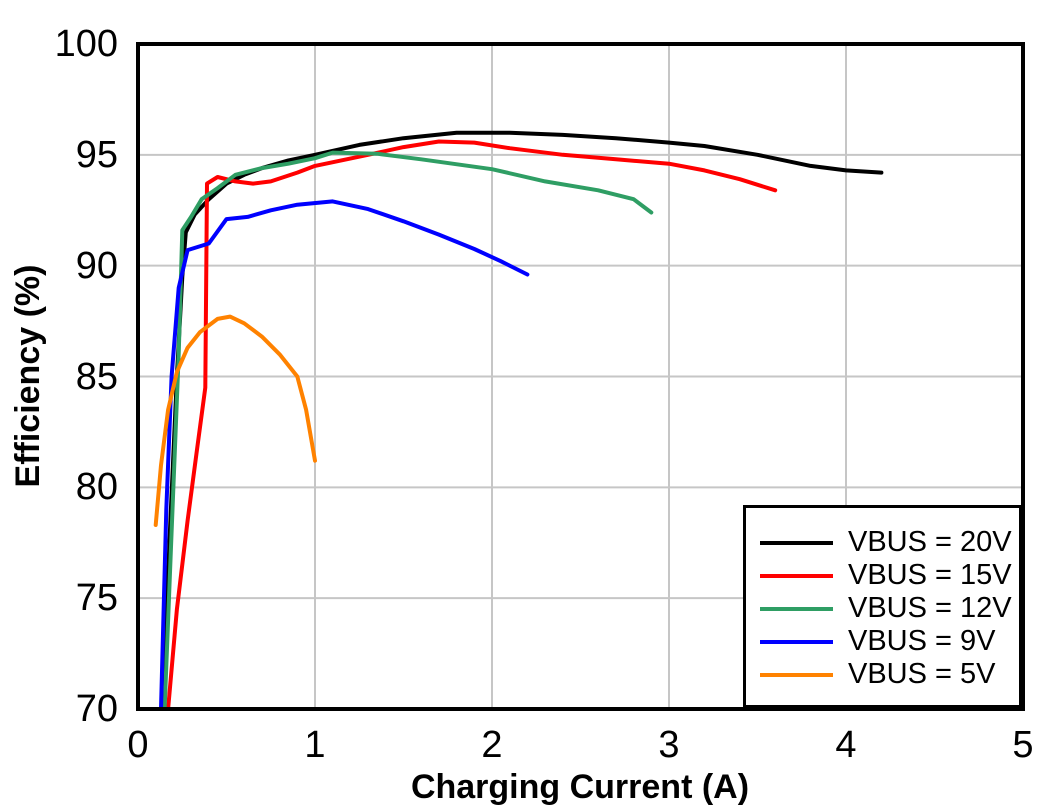  Describe the element at coordinates (922, 674) in the screenshot. I see `legend-label: VBUS = 5V` at that location.